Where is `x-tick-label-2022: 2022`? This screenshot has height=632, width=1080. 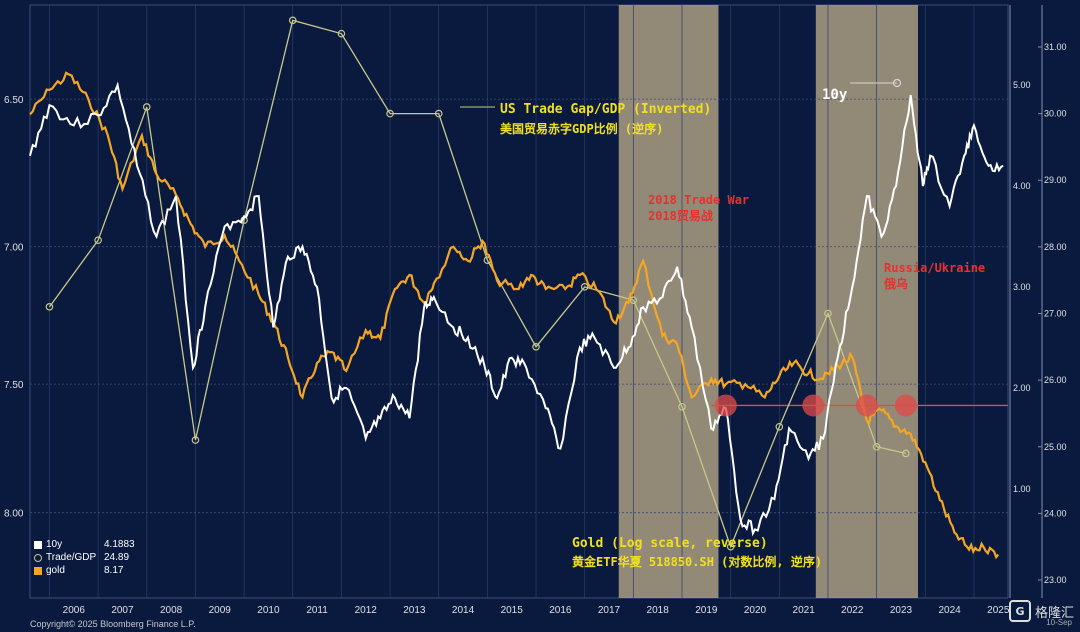 x-tick-label-2022: 2022 is located at coordinates (852, 610).